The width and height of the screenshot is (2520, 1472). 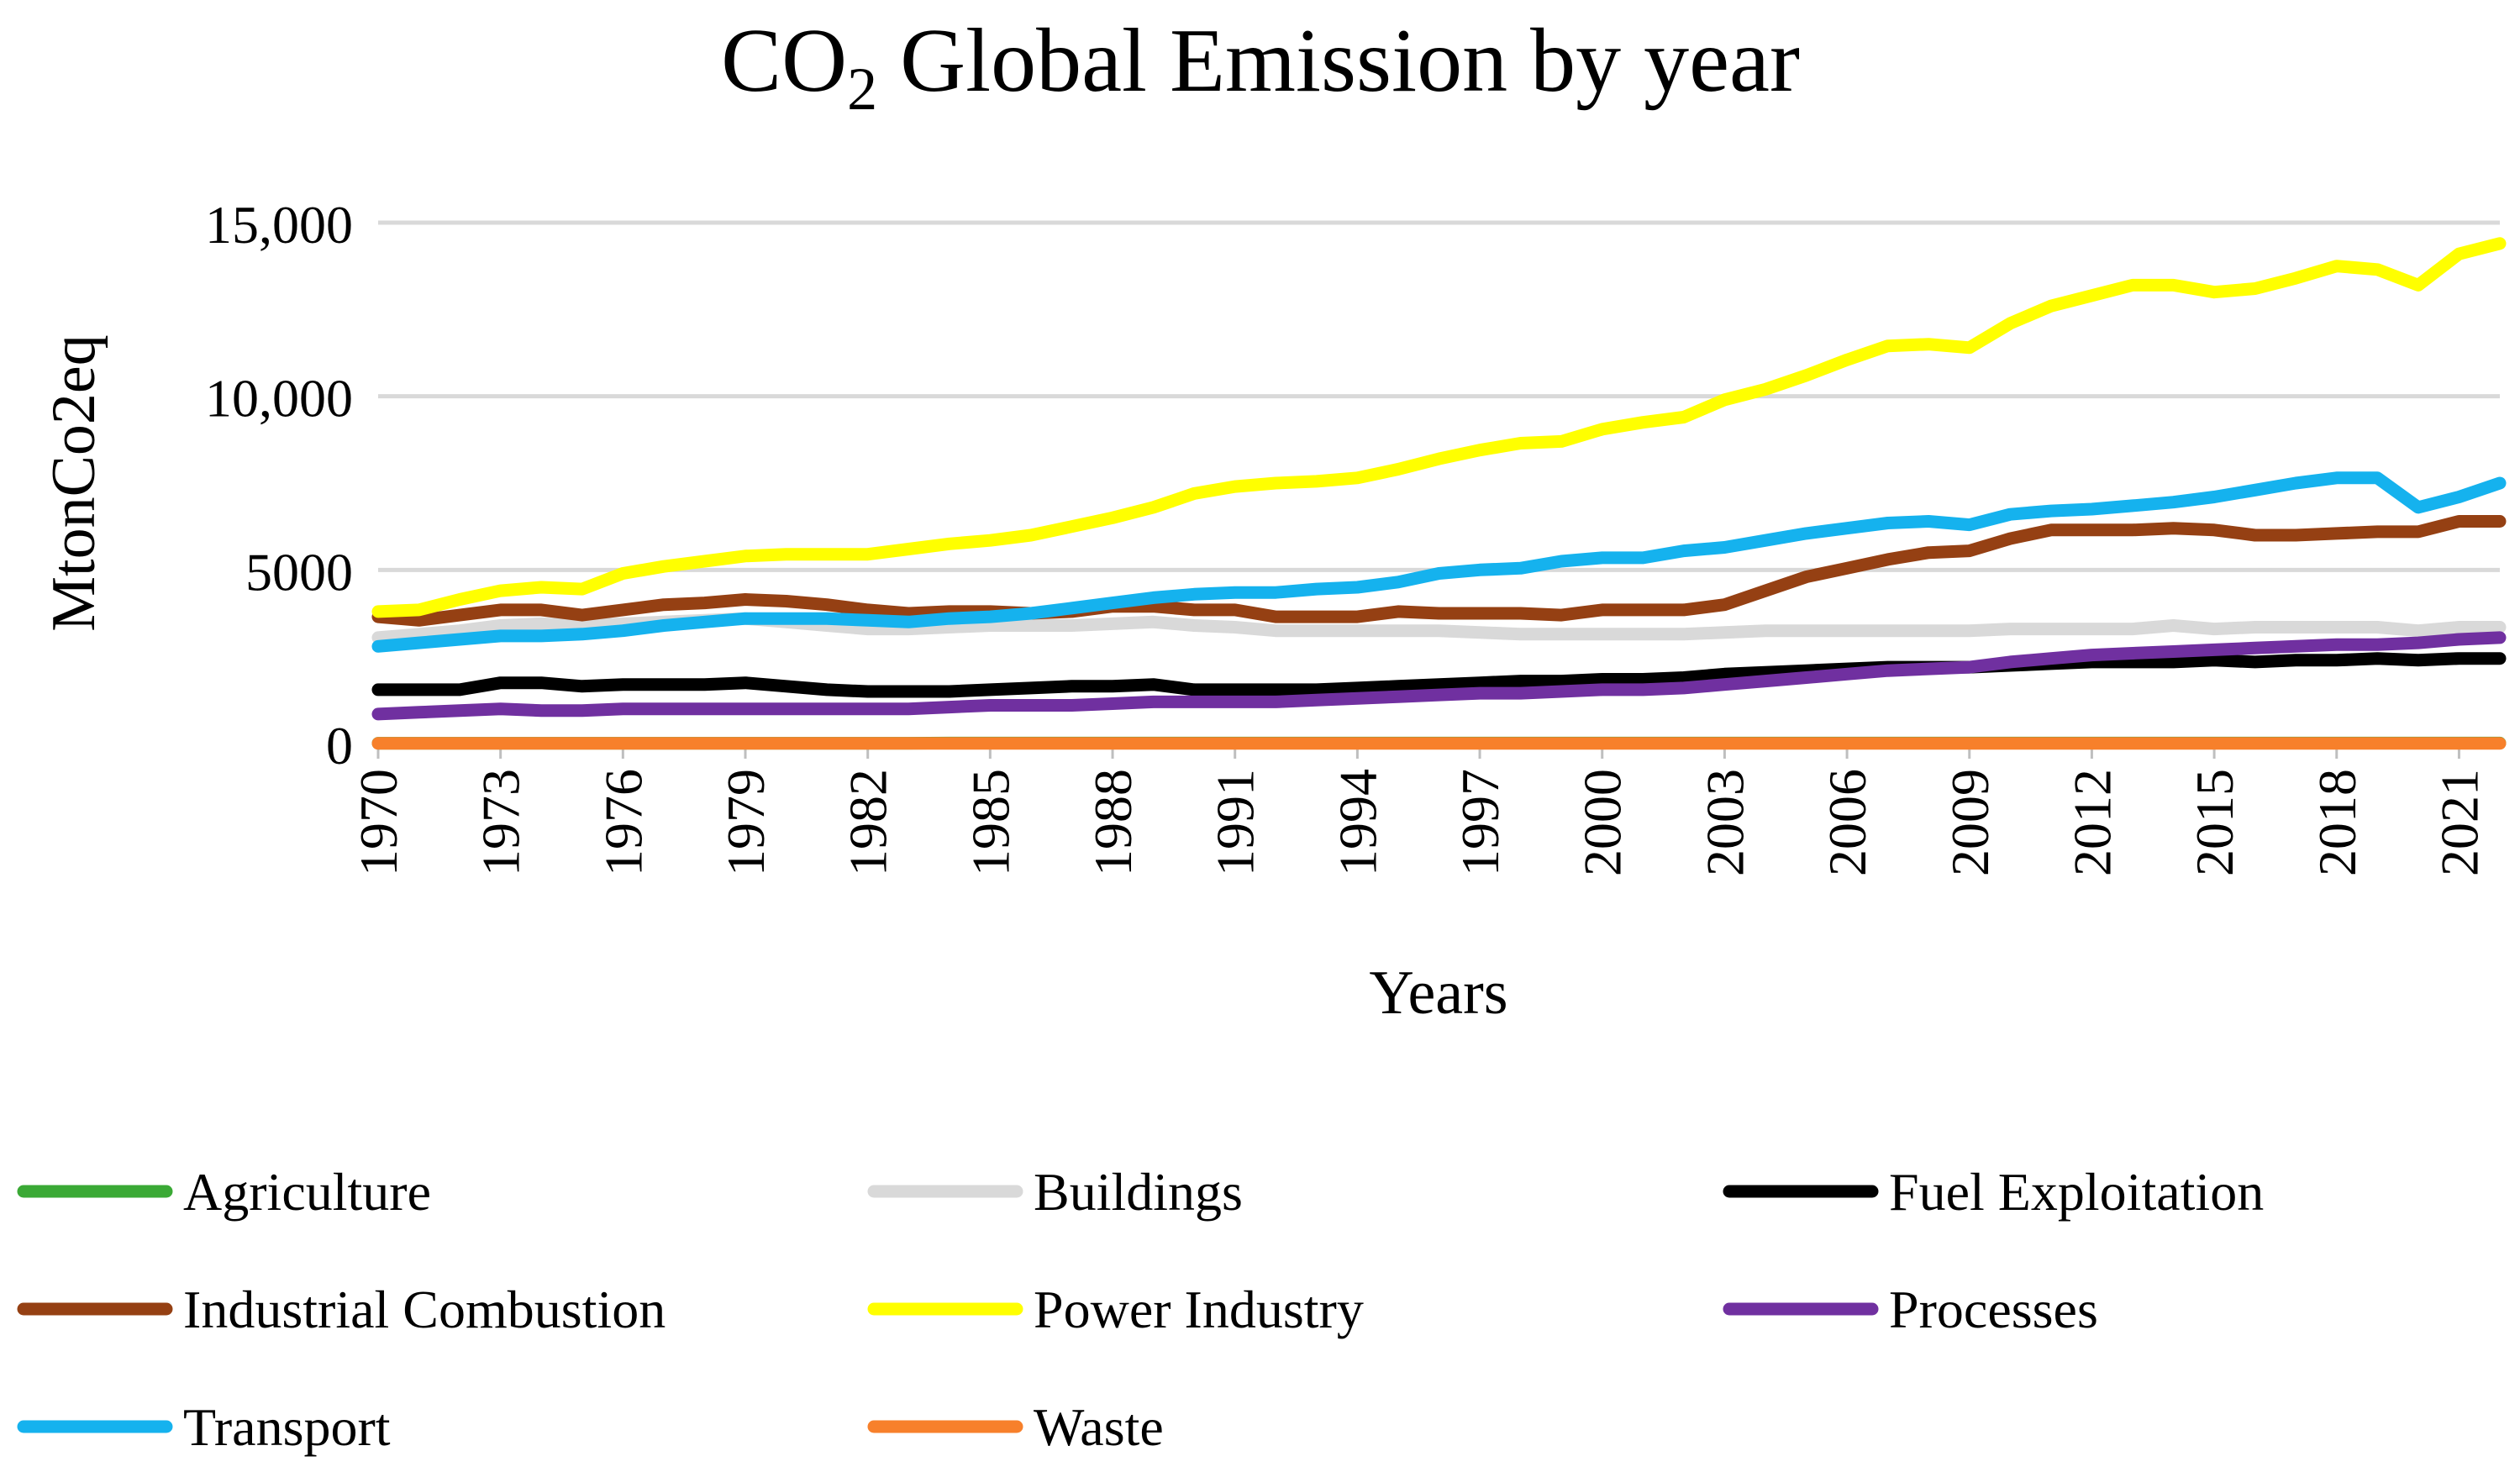 What do you see at coordinates (1357, 822) in the screenshot?
I see `x-tick-label-1994: 1994` at bounding box center [1357, 822].